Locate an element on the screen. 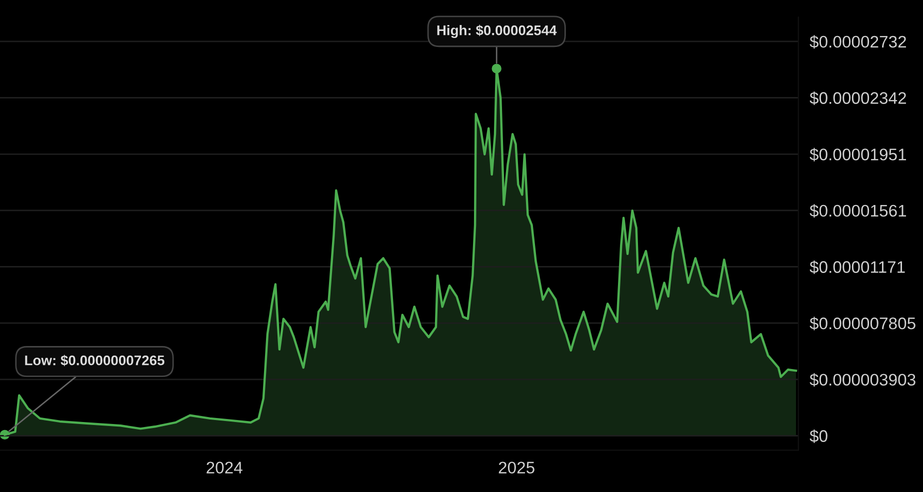  y-tick-label: $0 is located at coordinates (819, 436).